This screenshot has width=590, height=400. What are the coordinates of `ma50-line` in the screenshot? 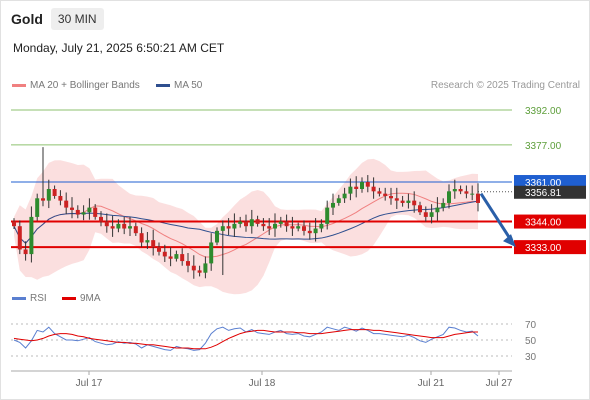 It's located at (246, 222).